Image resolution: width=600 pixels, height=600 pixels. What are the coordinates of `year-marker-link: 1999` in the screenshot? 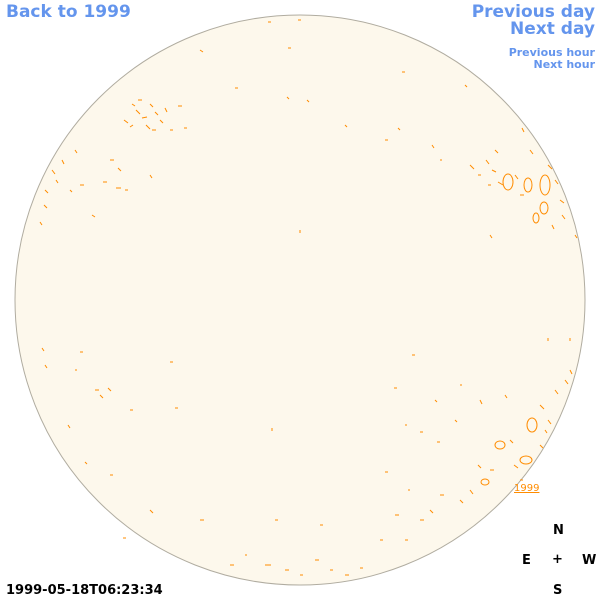 It's located at (527, 488).